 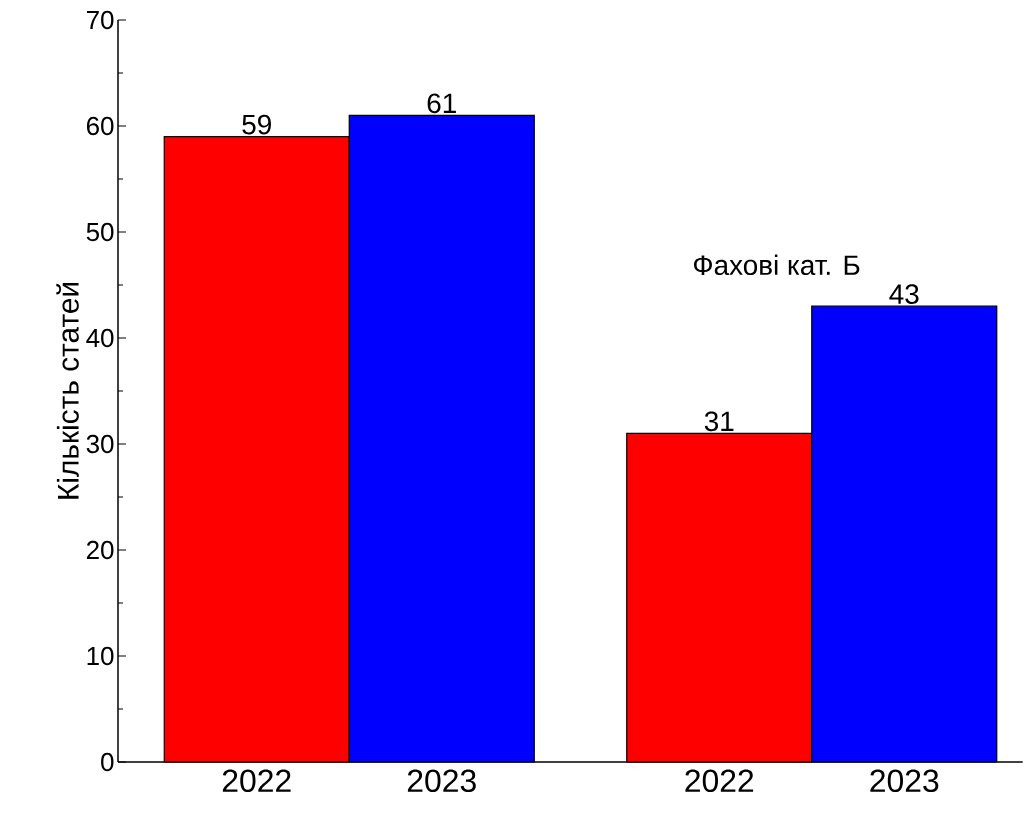 What do you see at coordinates (67, 390) in the screenshot?
I see `y-axis-title: Кількість статей` at bounding box center [67, 390].